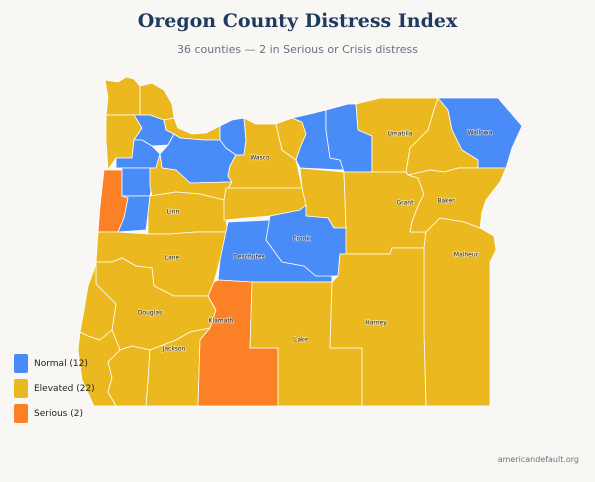 The image size is (595, 482). Describe the element at coordinates (466, 255) in the screenshot. I see `county-label-malheur: Malheur` at that location.